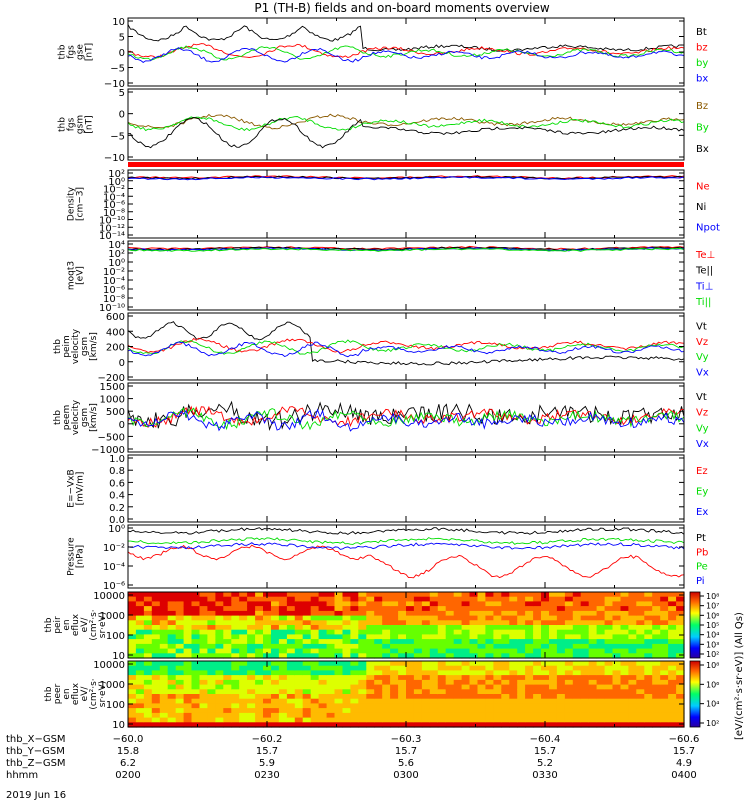 This screenshot has height=800, width=750. What do you see at coordinates (67, 418) in the screenshot?
I see `y-axis-label: peem` at bounding box center [67, 418].